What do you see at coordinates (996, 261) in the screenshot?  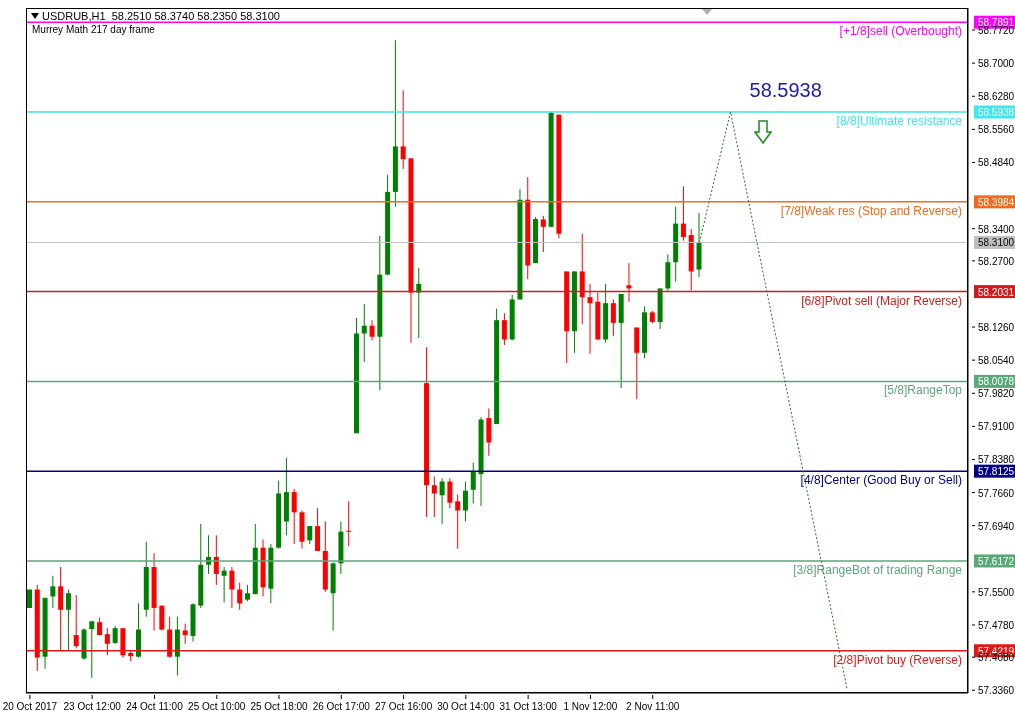 I see `y-tick-label: 58.2700` at bounding box center [996, 261].